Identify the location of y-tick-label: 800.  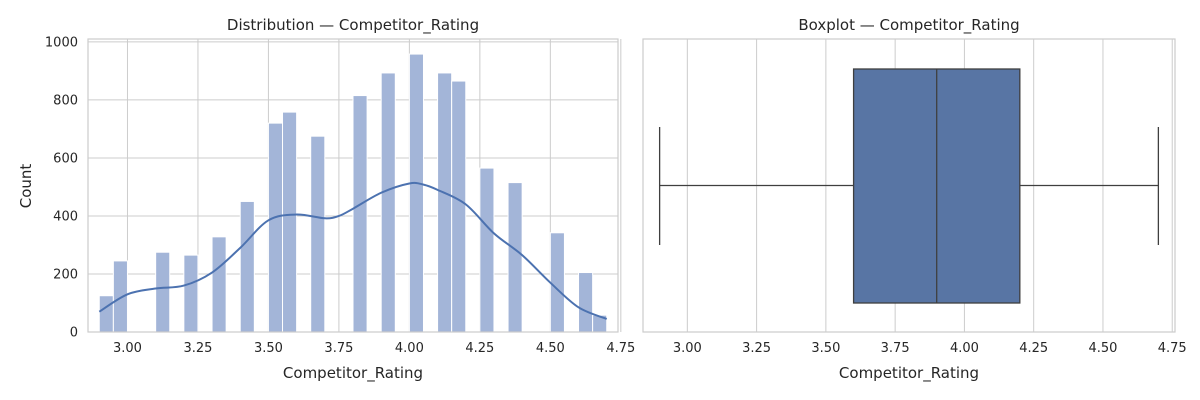
(65, 100).